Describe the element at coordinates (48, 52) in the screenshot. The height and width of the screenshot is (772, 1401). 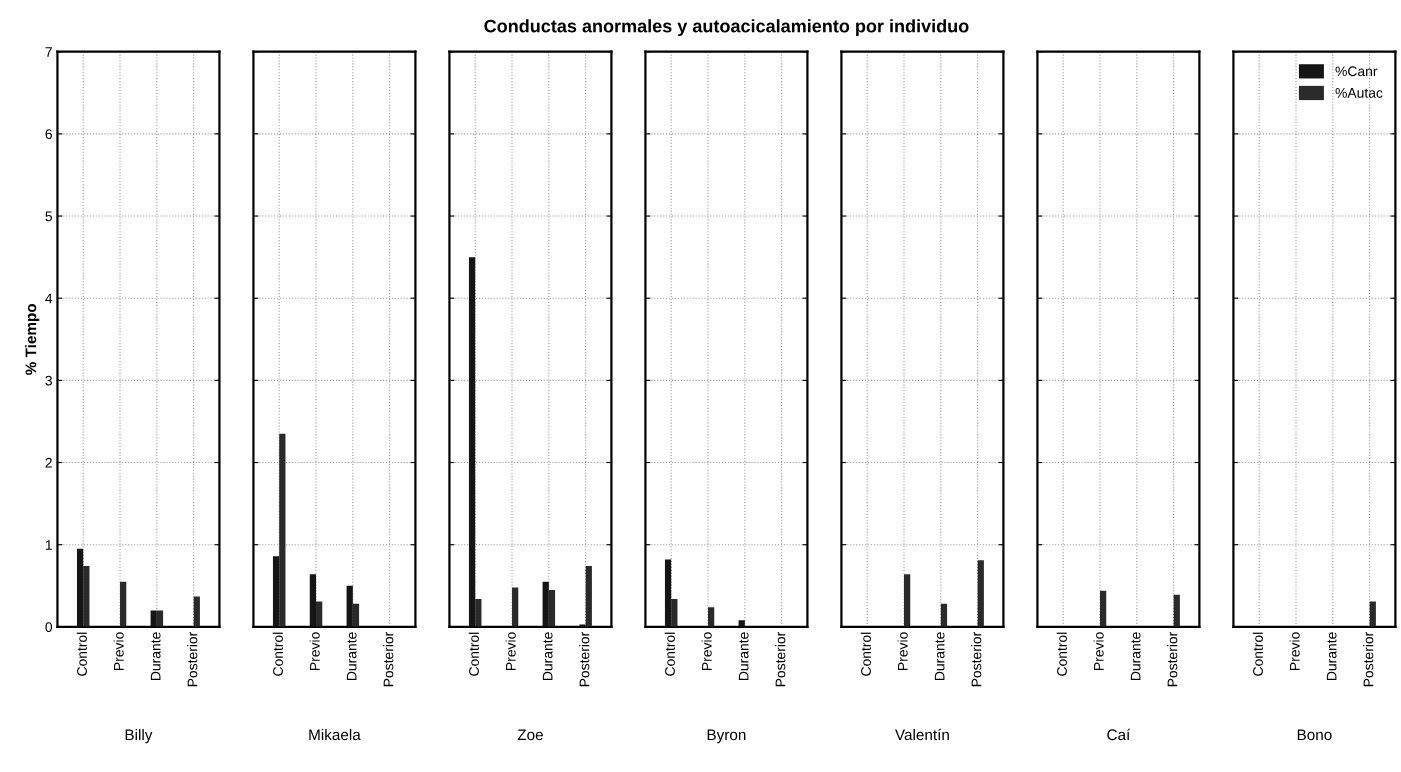
I see `y-tick-label: 7` at that location.